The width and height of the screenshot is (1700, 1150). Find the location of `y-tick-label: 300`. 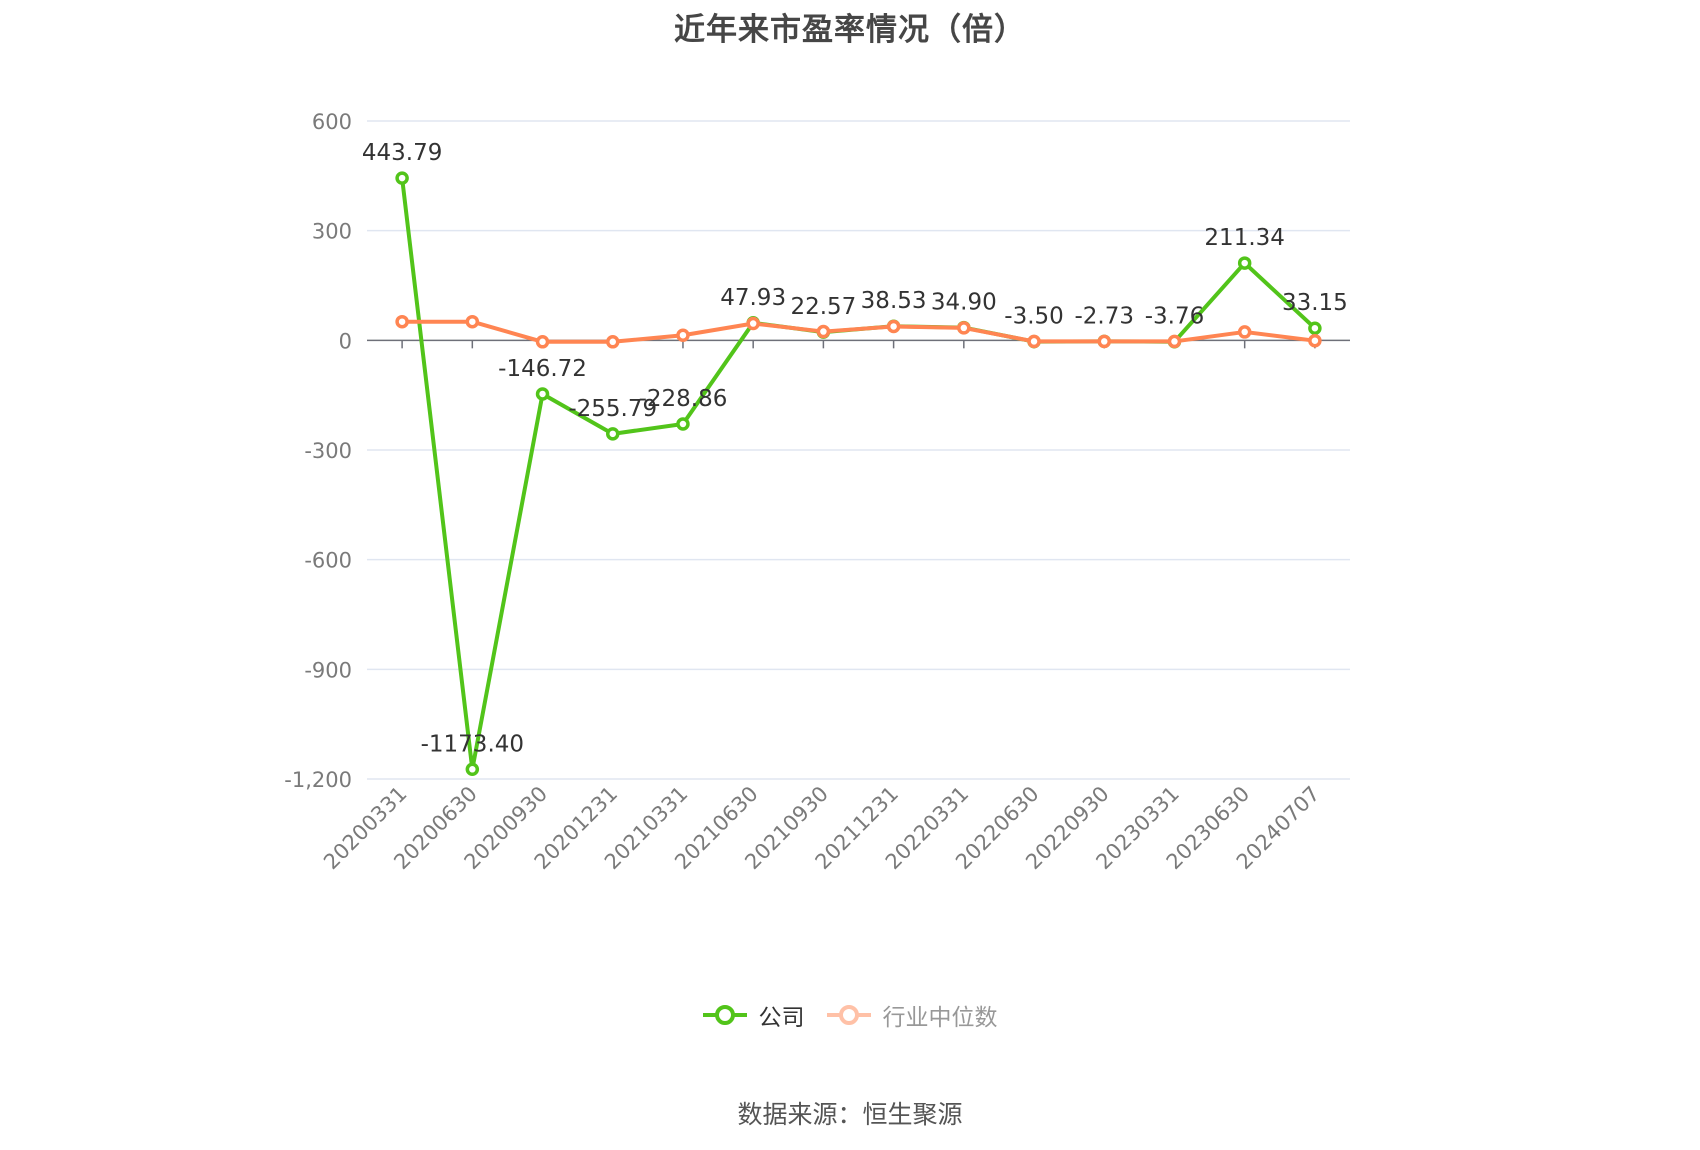

y-tick-label: 300 is located at coordinates (332, 232).